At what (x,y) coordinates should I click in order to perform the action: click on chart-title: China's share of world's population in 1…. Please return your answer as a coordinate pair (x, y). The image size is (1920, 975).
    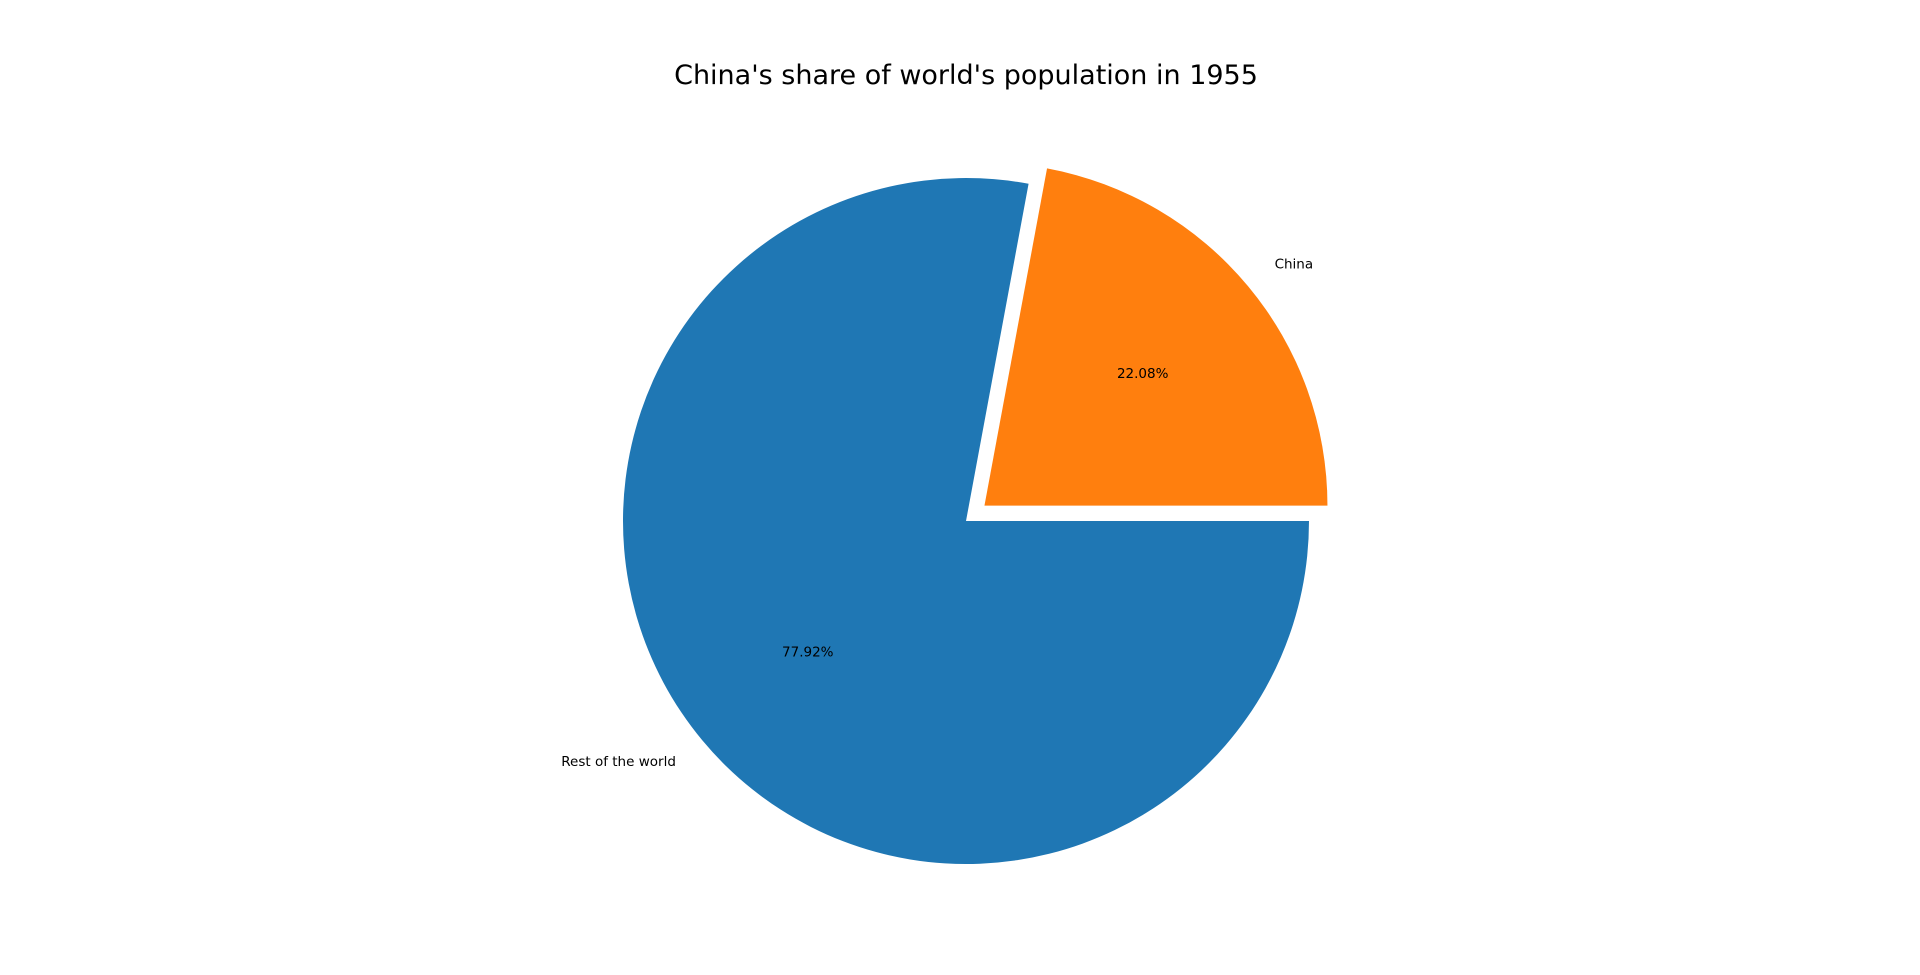
    Looking at the image, I should click on (966, 75).